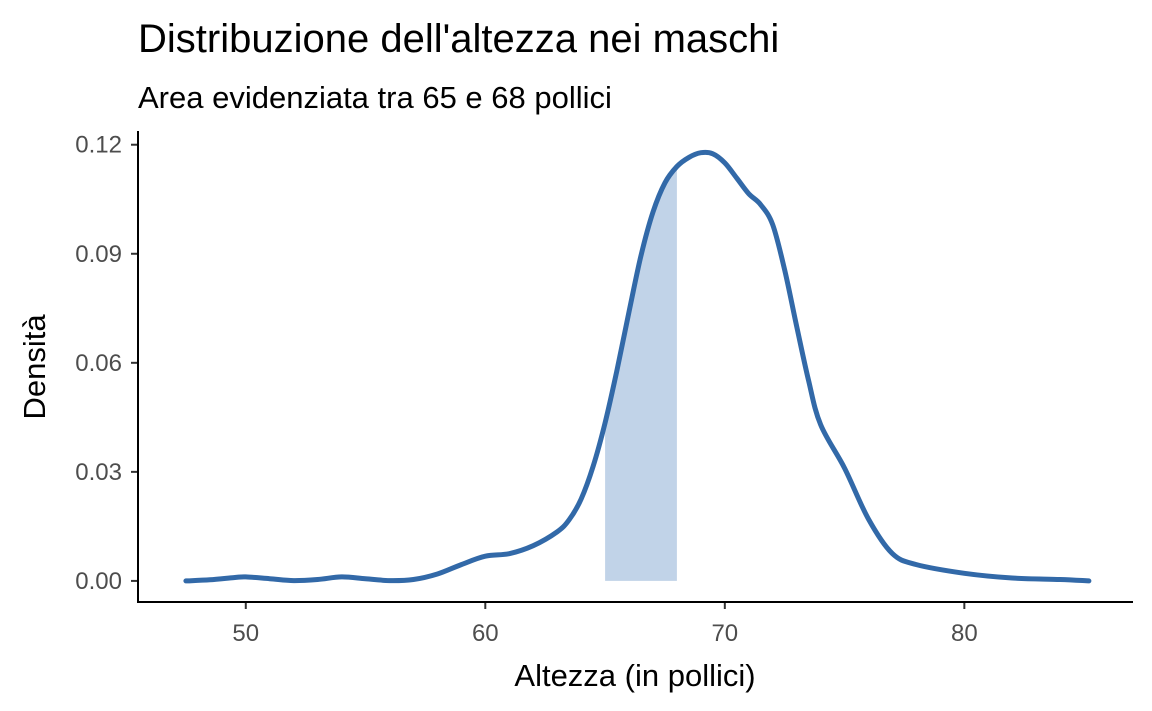 This screenshot has height=711, width=1152. What do you see at coordinates (34, 367) in the screenshot?
I see `y-axis-title: Densità` at bounding box center [34, 367].